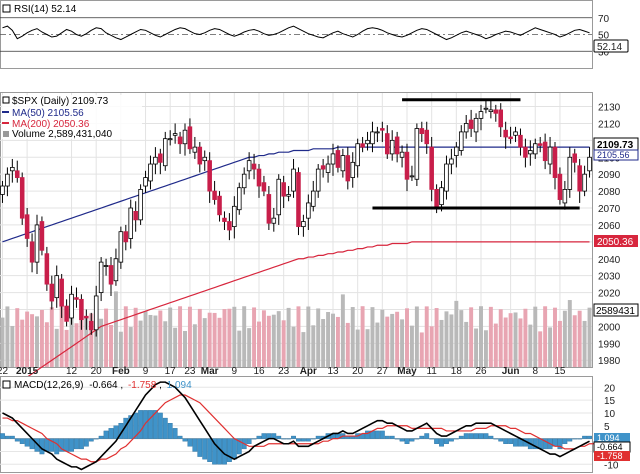 This screenshot has width=640, height=474. I want to click on macd-tick-10: 10, so click(610, 414).